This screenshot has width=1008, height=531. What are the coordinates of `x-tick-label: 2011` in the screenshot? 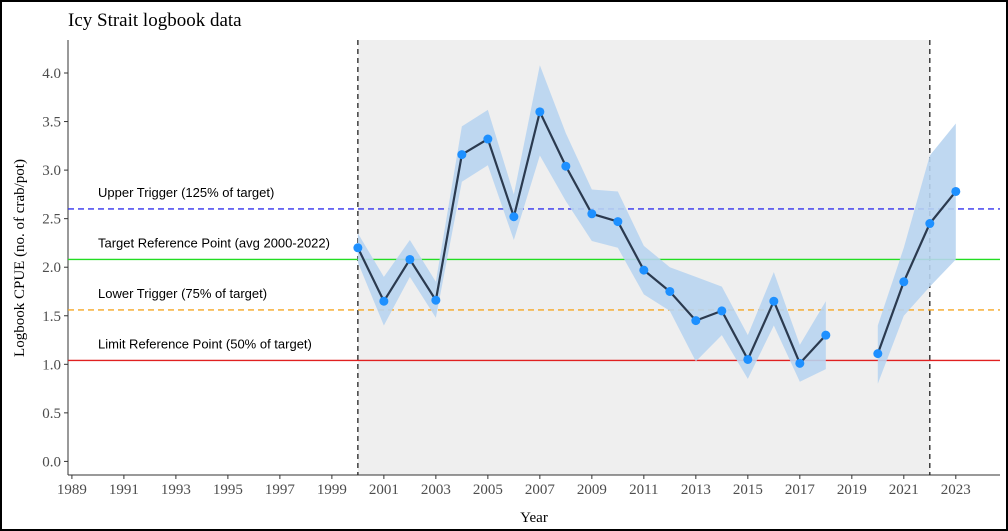 It's located at (643, 490).